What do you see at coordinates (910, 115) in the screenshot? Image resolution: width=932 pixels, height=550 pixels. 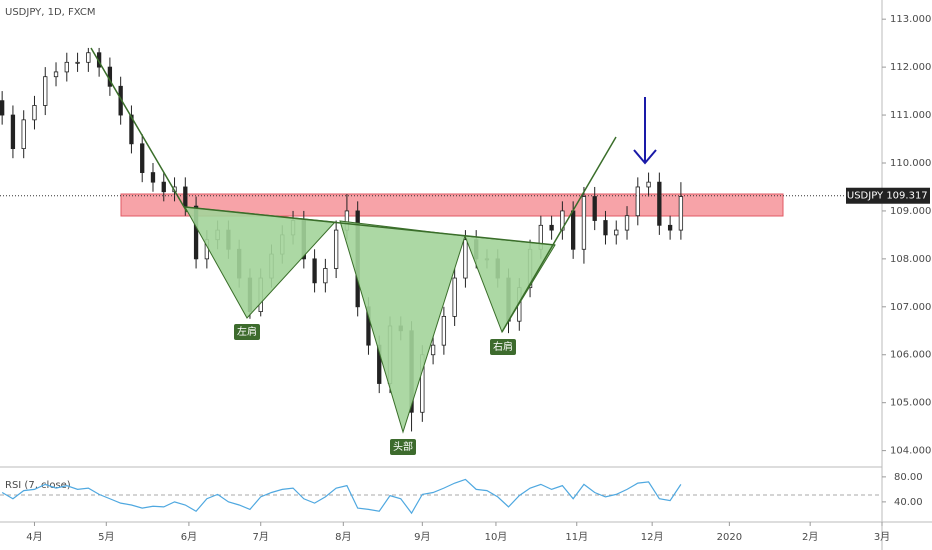 I see `y-tick-label: 111.000` at bounding box center [910, 115].